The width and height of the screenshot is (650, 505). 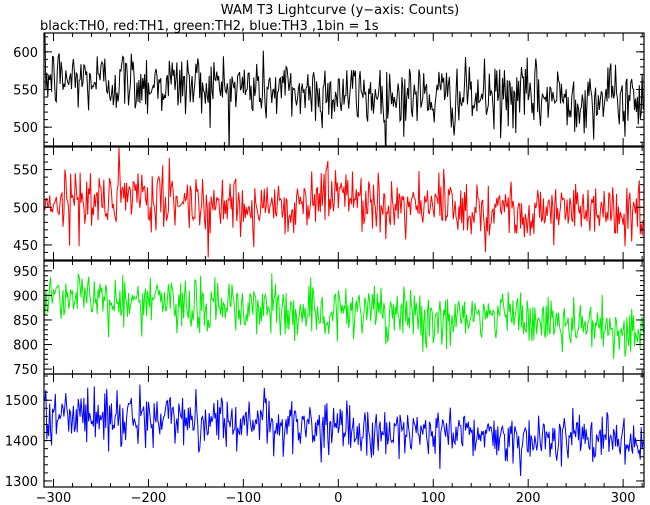 What do you see at coordinates (21, 442) in the screenshot?
I see `y-tick-label: 1400` at bounding box center [21, 442].